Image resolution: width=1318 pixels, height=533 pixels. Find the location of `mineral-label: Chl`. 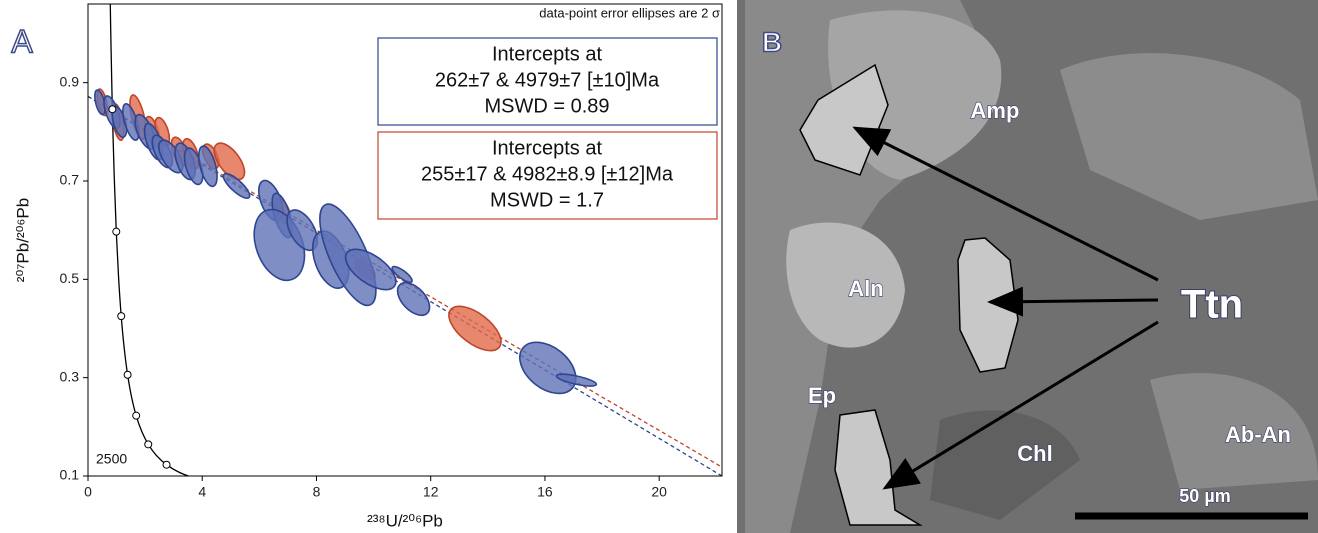

mineral-label: Chl is located at coordinates (1034, 453).